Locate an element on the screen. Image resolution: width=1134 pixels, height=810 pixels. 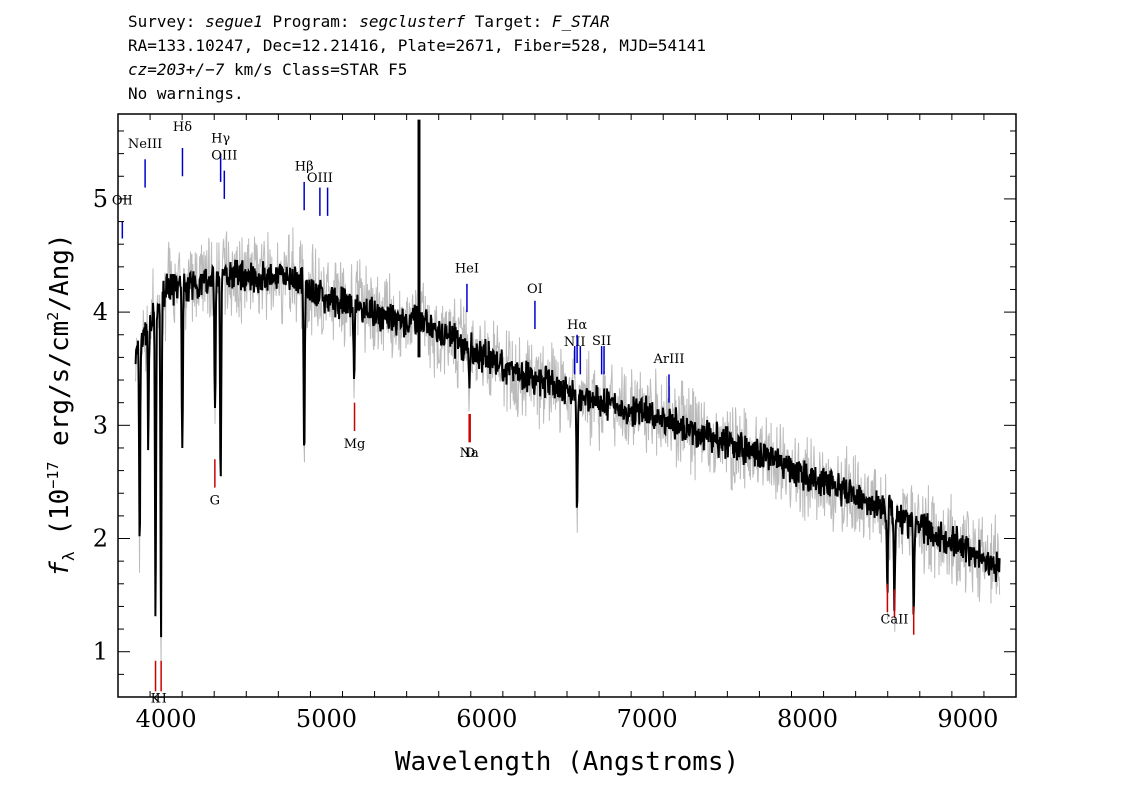
absorption-line-label: D is located at coordinates (470, 453).